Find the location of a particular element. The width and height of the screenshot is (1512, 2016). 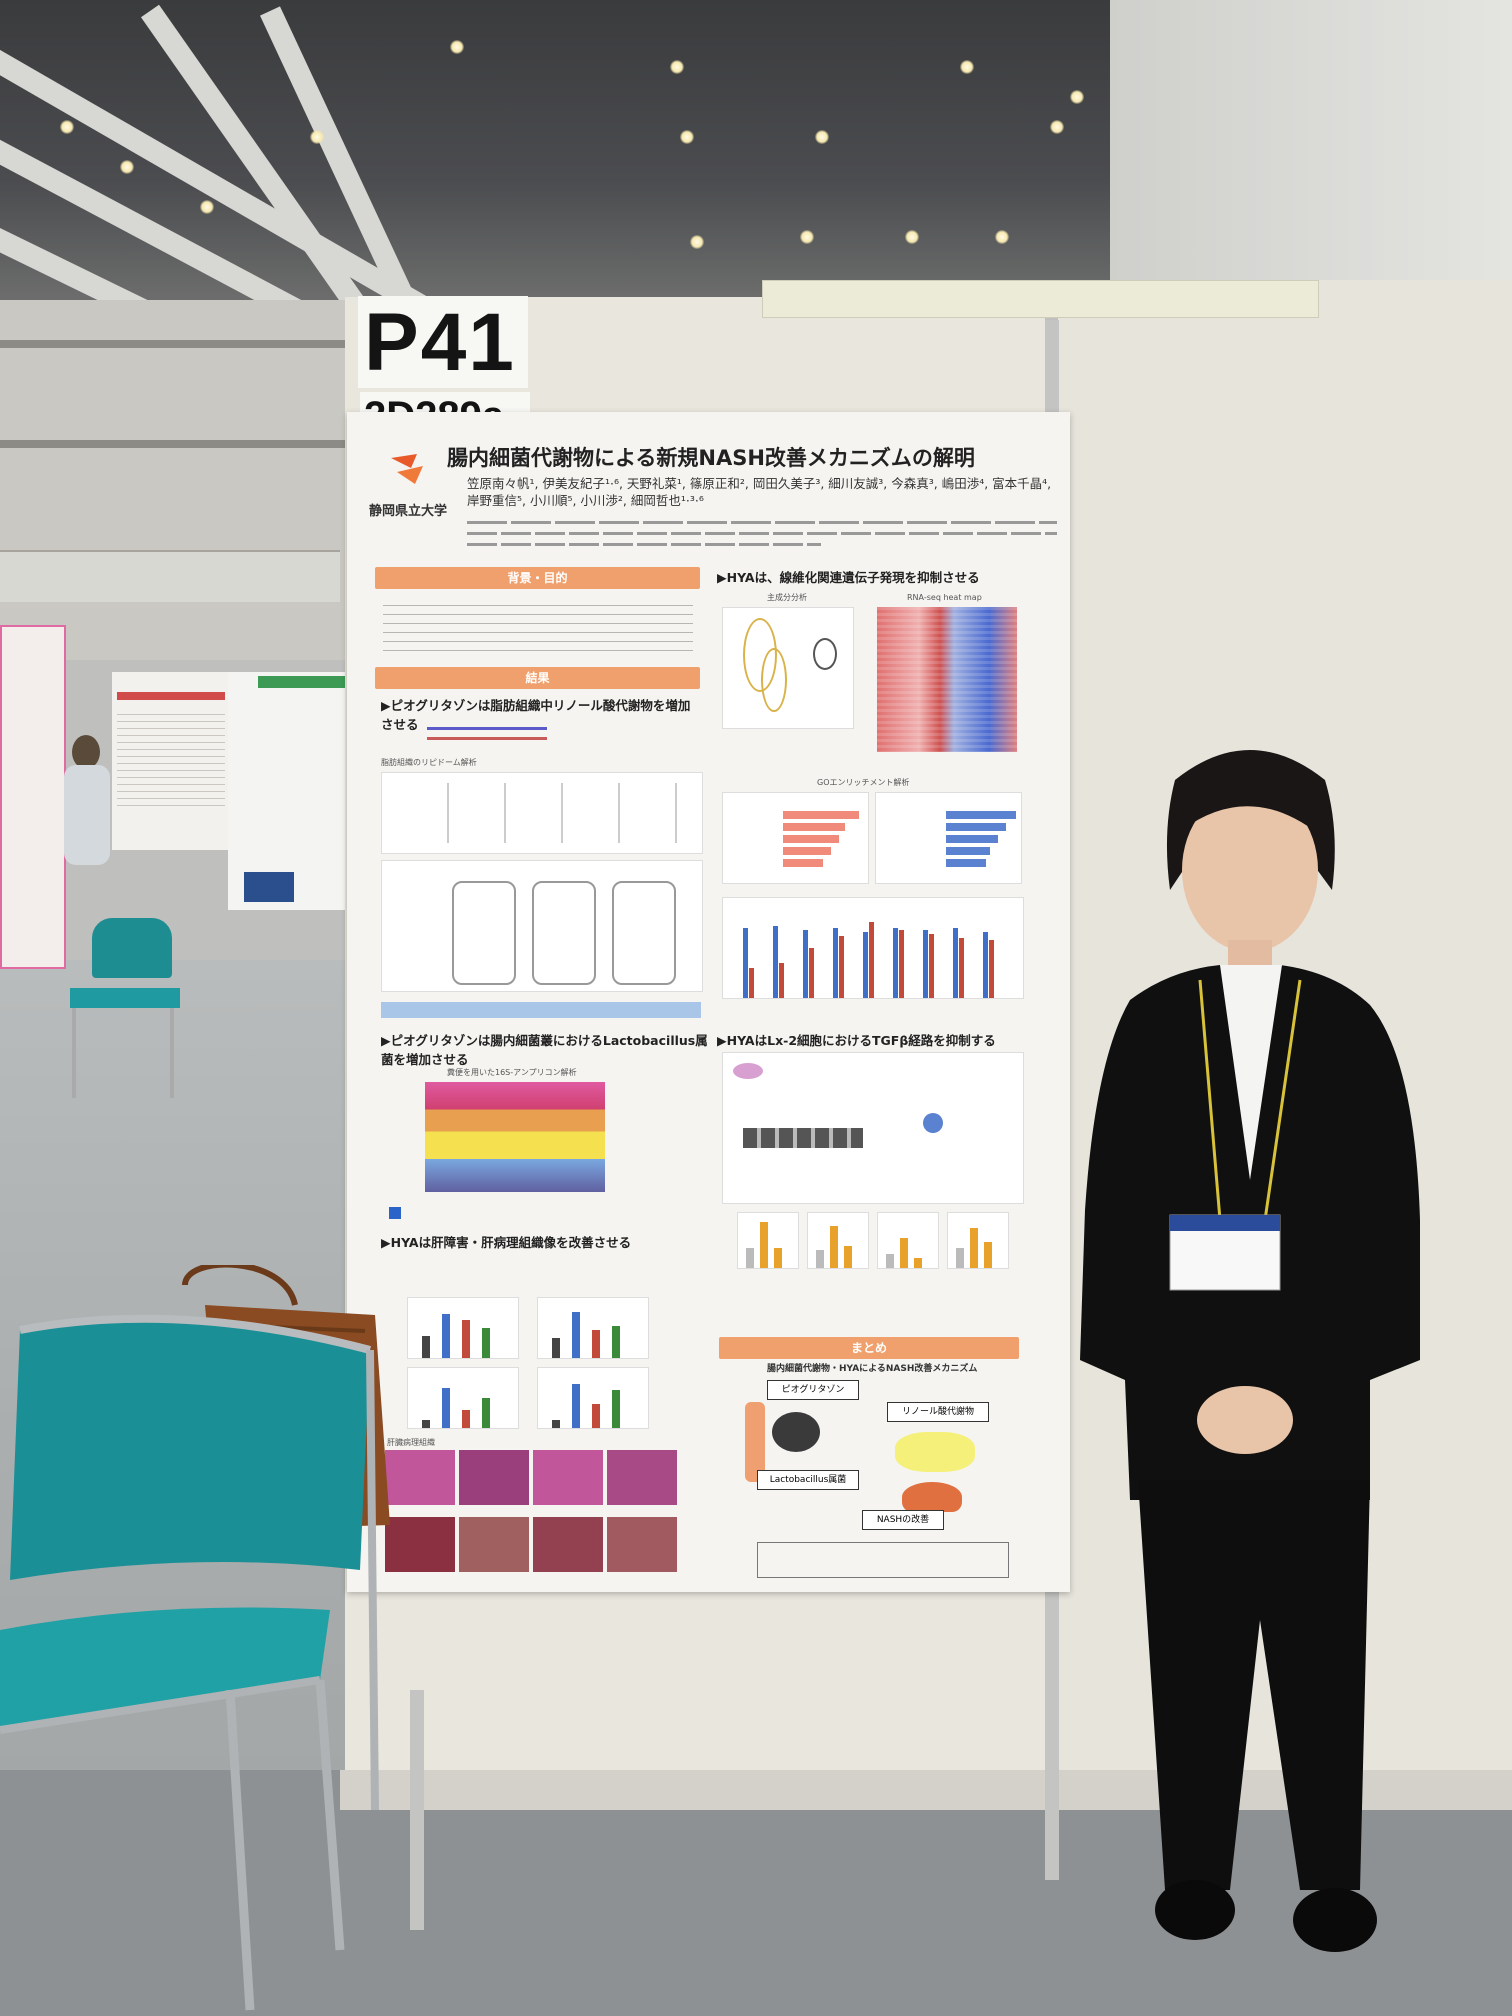

board-pole is located at coordinates (417, 1810).